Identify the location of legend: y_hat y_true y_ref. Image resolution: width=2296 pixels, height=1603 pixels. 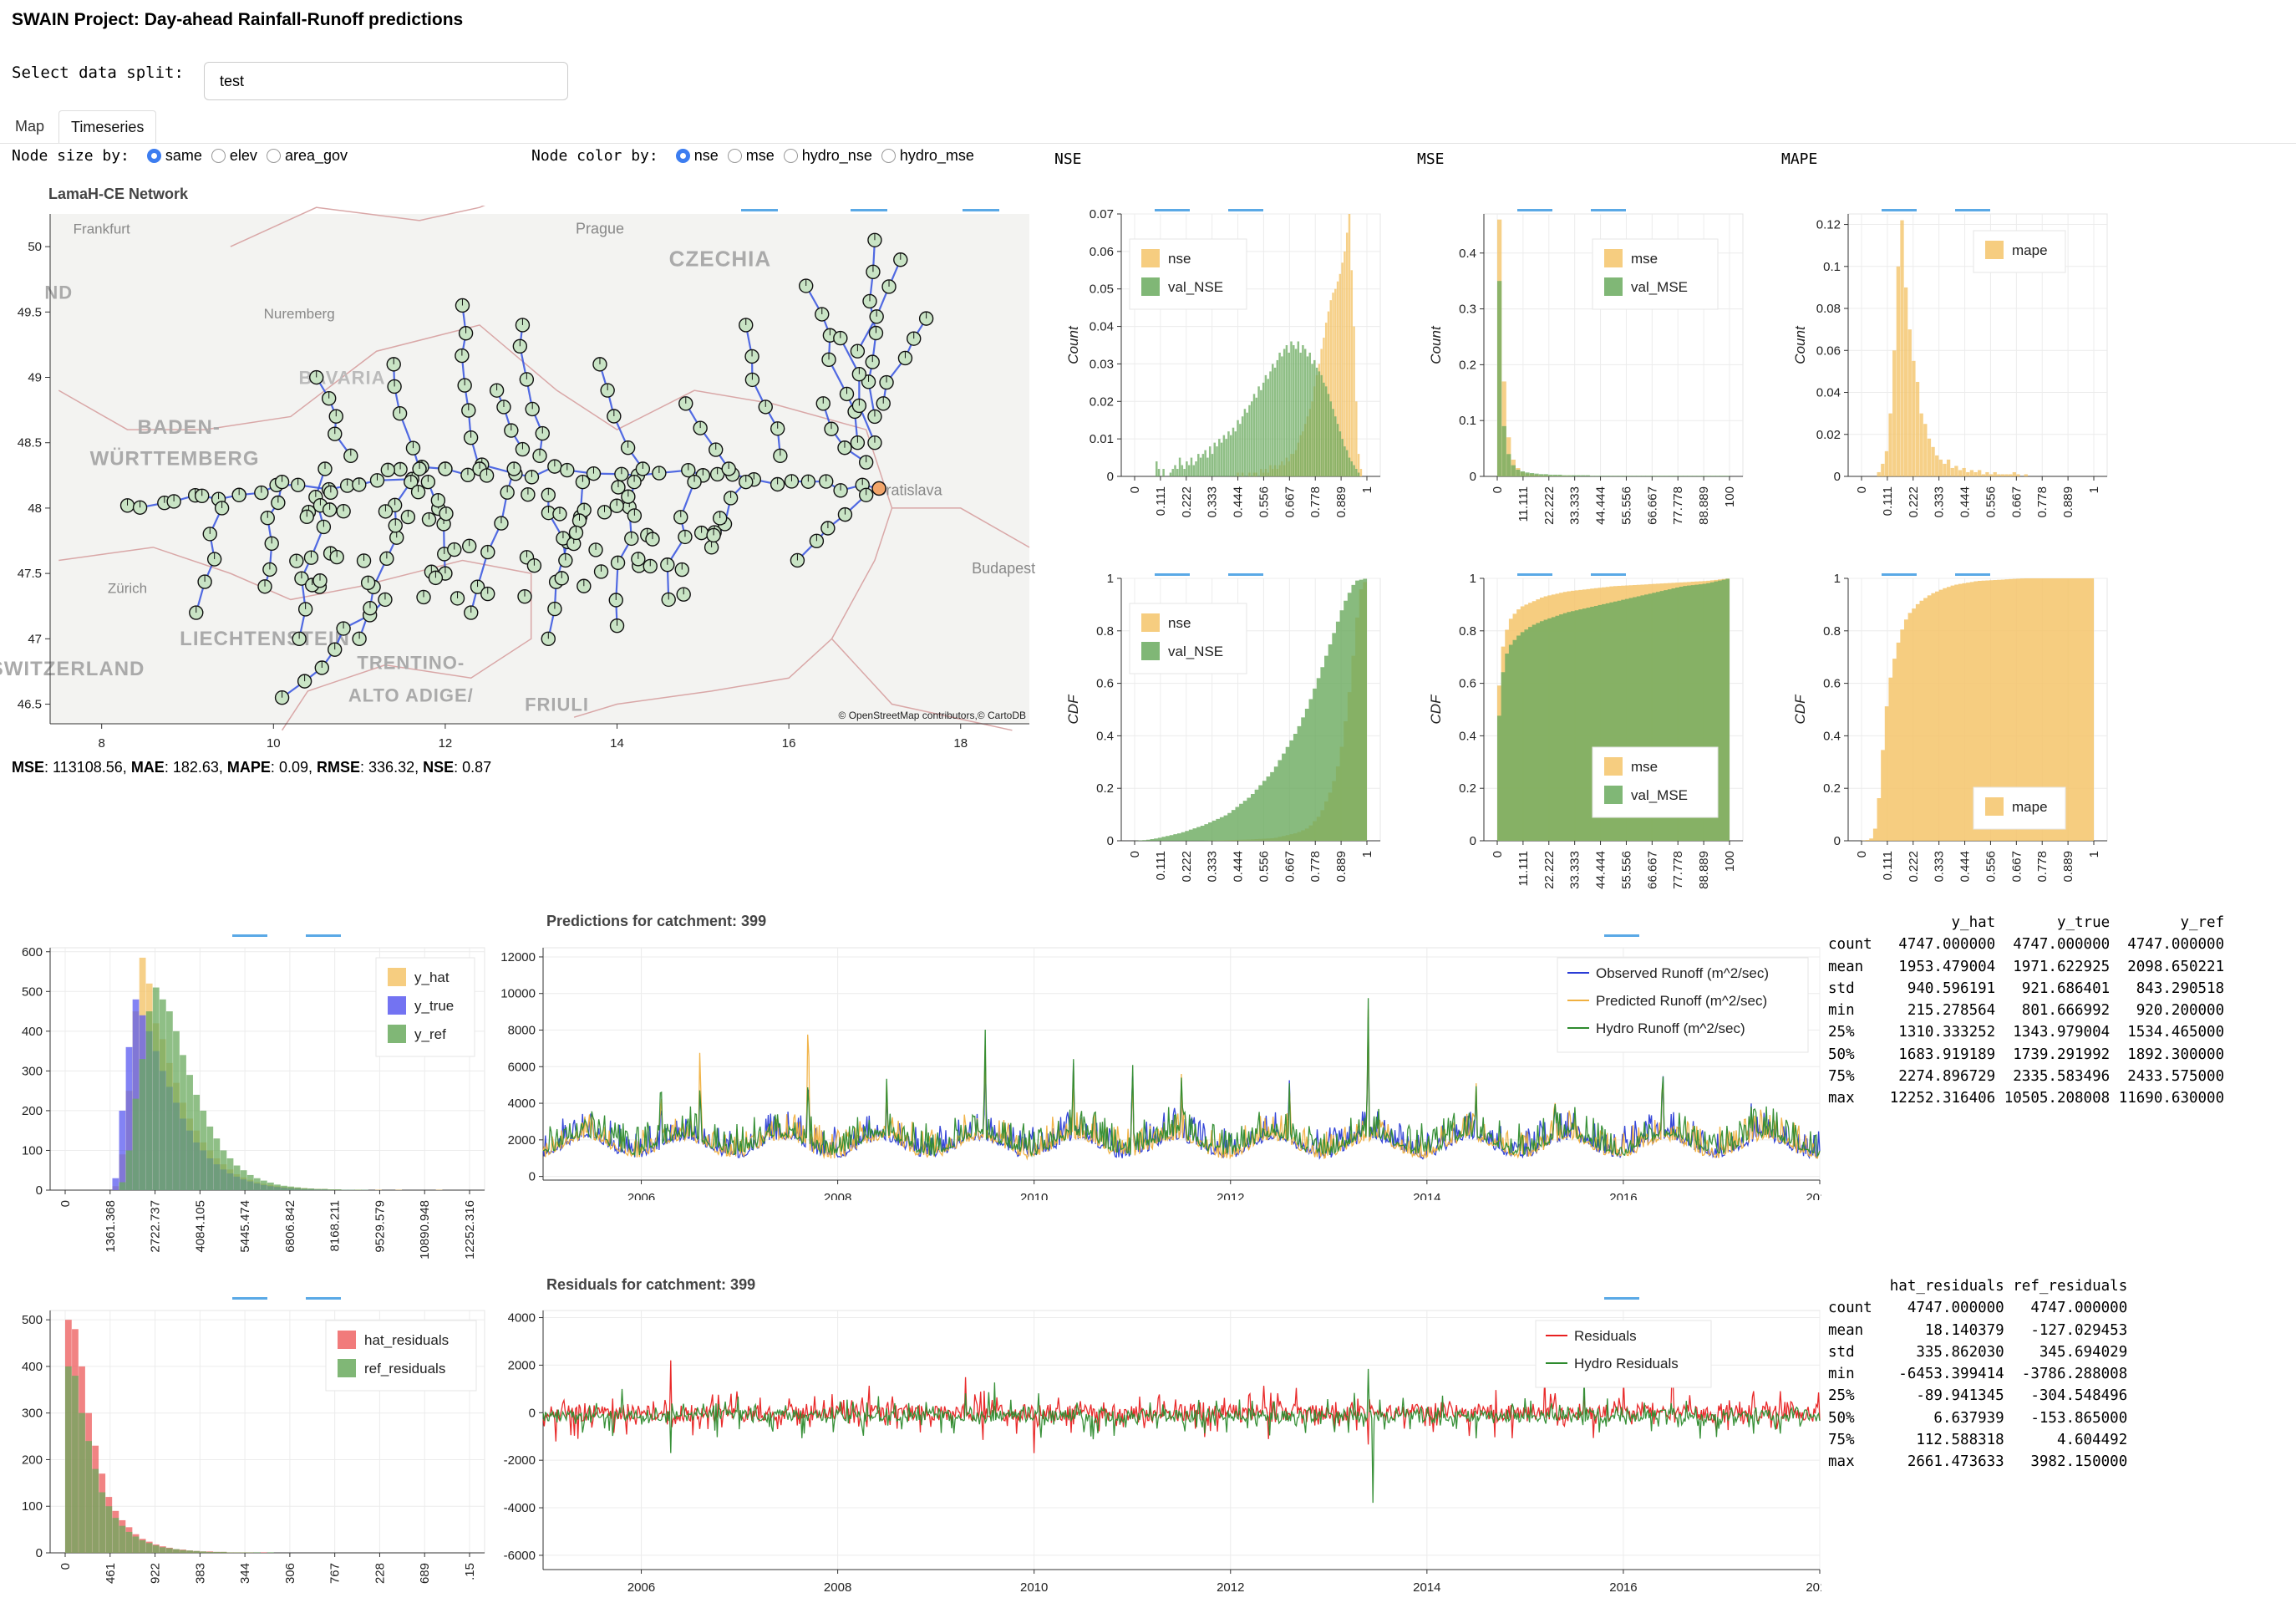
(425, 1007).